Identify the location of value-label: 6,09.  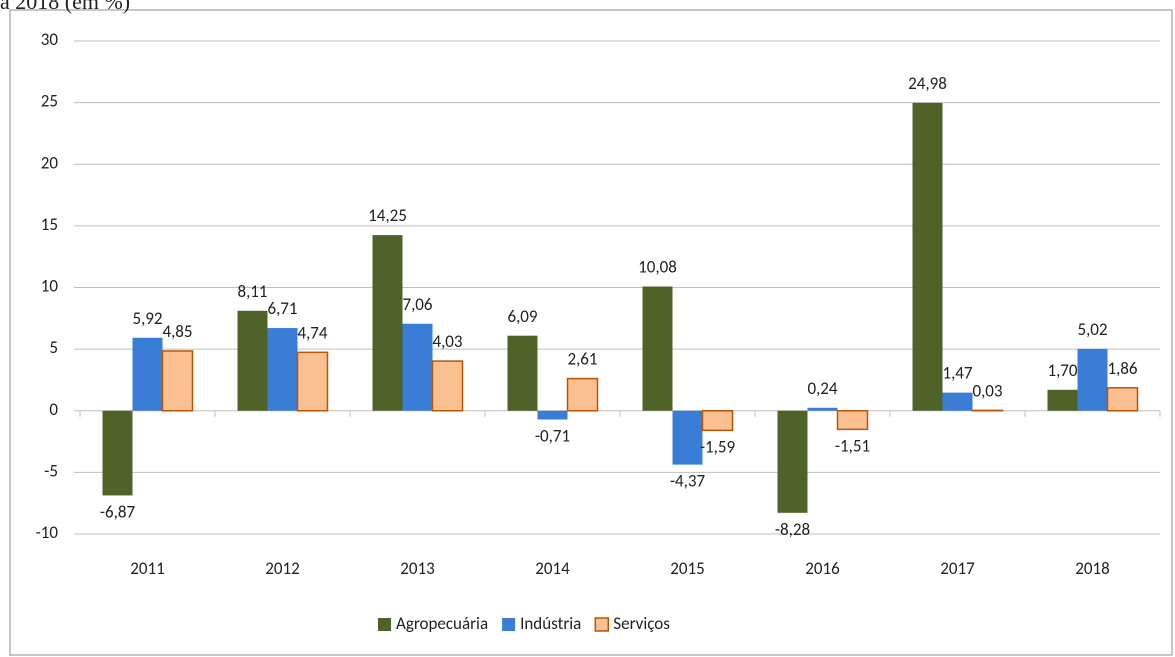
(522, 316).